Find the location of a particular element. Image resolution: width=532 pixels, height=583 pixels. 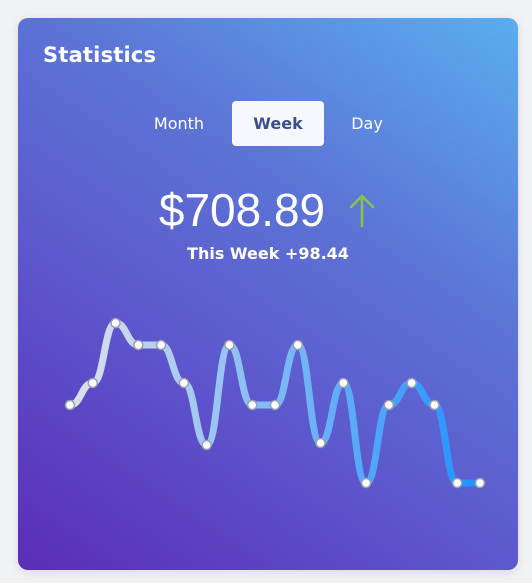

weekly-change-caption: This Week +98.44 is located at coordinates (268, 253).